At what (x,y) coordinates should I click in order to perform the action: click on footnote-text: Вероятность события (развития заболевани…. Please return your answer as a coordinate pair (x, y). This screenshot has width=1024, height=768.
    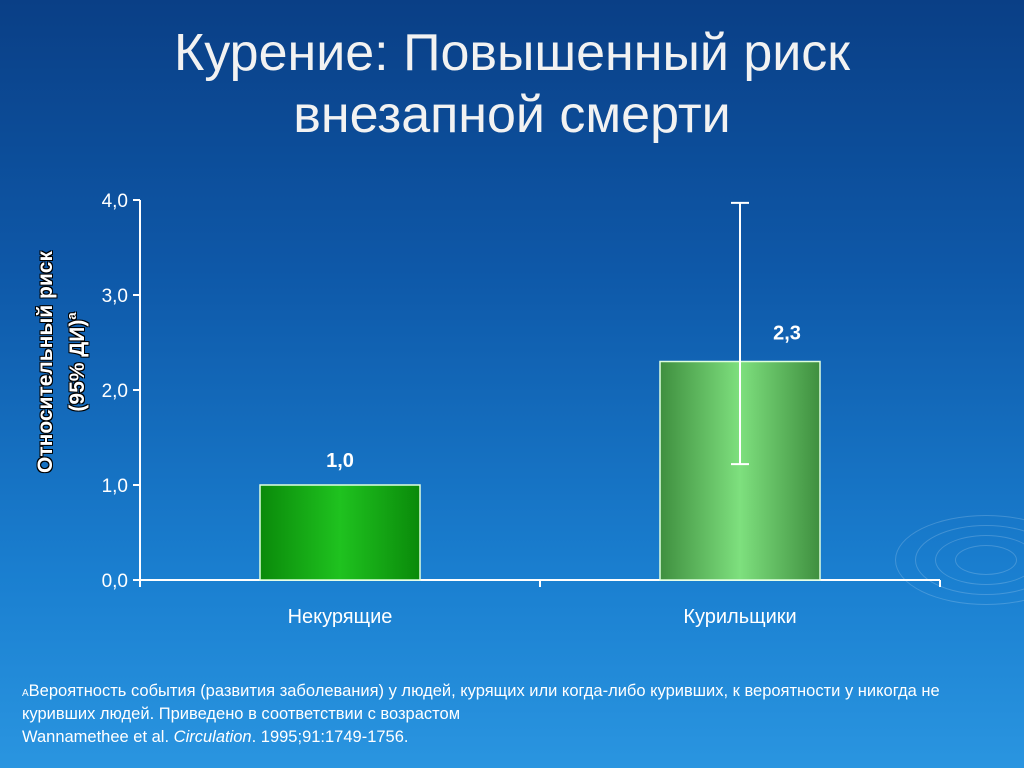
    Looking at the image, I should click on (481, 702).